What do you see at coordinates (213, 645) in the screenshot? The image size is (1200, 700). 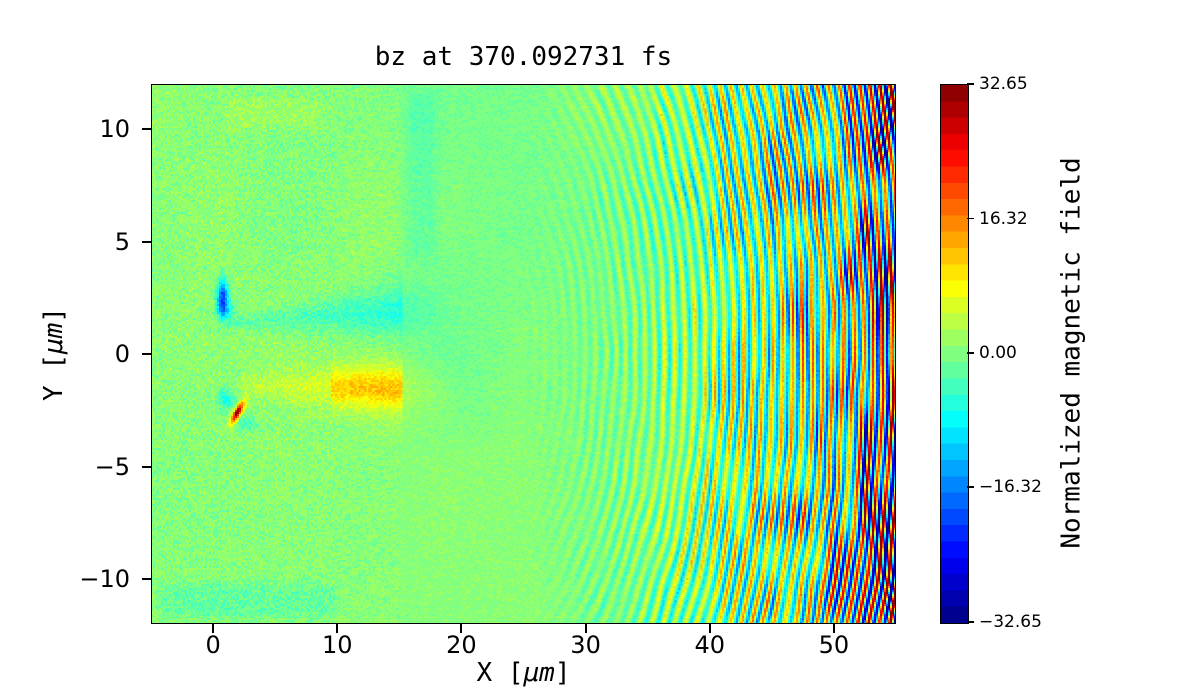 I see `x-tick-label: 0` at bounding box center [213, 645].